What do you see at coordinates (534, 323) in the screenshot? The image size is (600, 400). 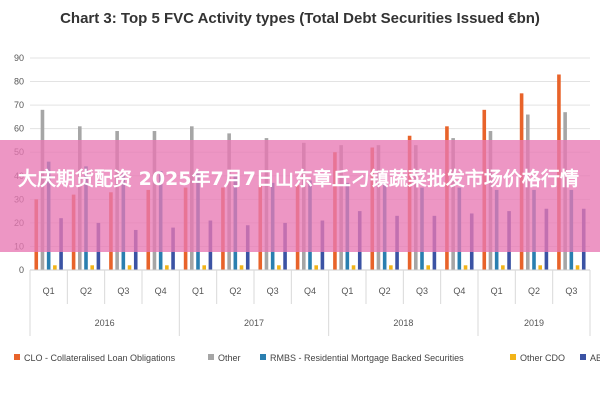 I see `x-group-label: 2019` at bounding box center [534, 323].